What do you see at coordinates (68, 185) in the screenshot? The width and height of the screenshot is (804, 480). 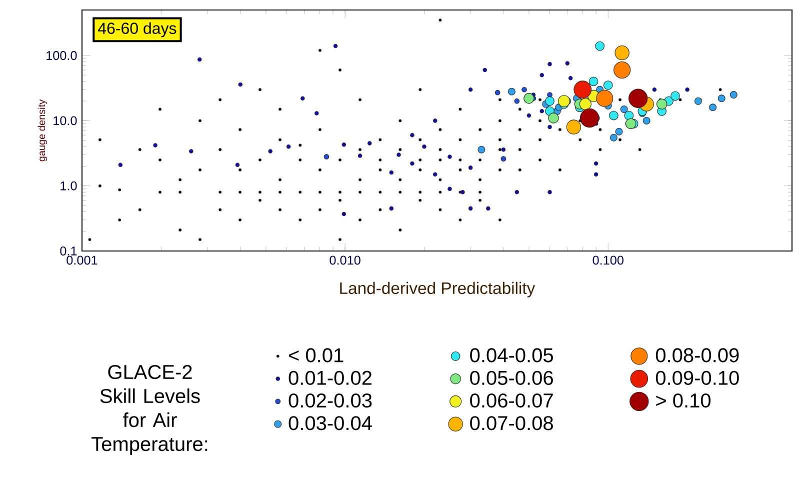 I see `y-tick-label: 1.0` at bounding box center [68, 185].